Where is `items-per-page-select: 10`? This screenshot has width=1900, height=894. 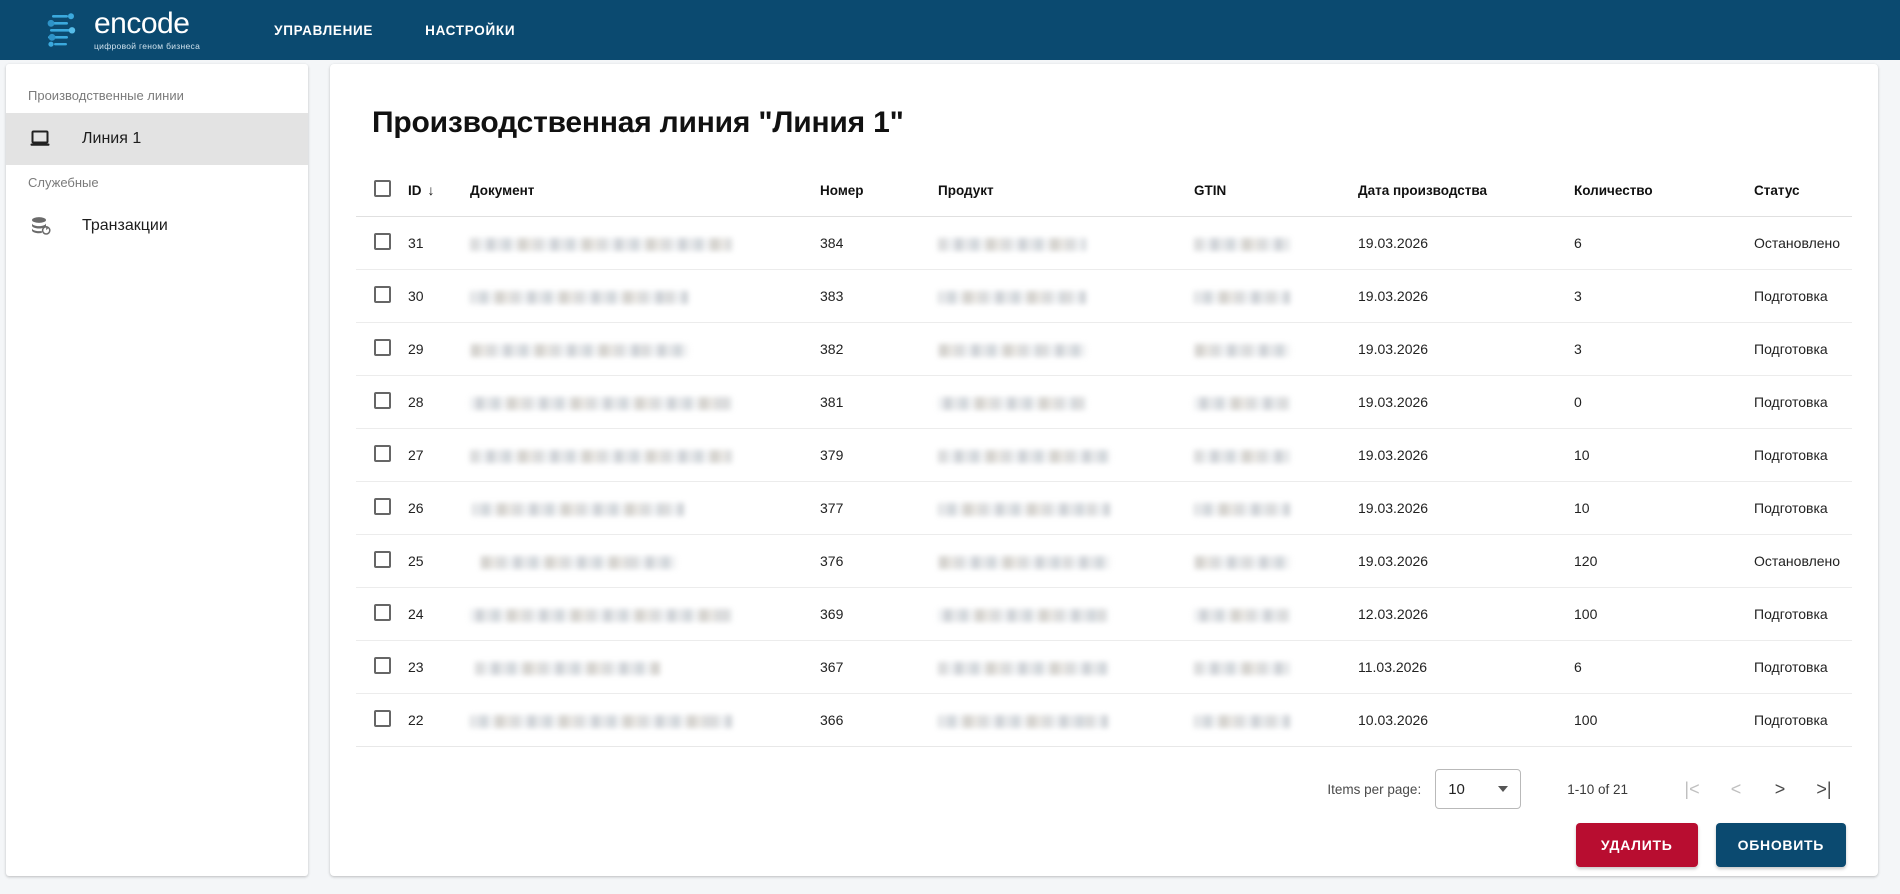
items-per-page-select: 10 is located at coordinates (1478, 789).